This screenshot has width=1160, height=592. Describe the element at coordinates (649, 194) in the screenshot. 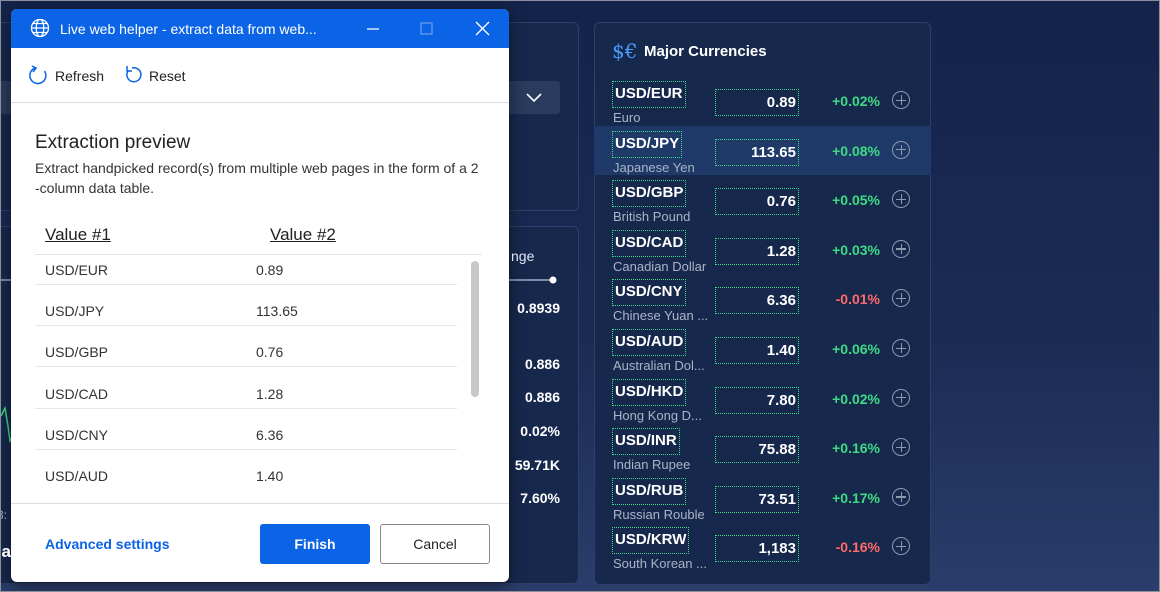

I see `currency-code: USD/GBP` at that location.